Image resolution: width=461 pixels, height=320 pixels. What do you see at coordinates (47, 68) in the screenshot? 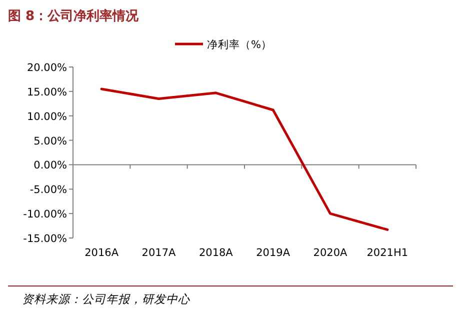
I see `y-tick-label: 20.00%` at bounding box center [47, 68].